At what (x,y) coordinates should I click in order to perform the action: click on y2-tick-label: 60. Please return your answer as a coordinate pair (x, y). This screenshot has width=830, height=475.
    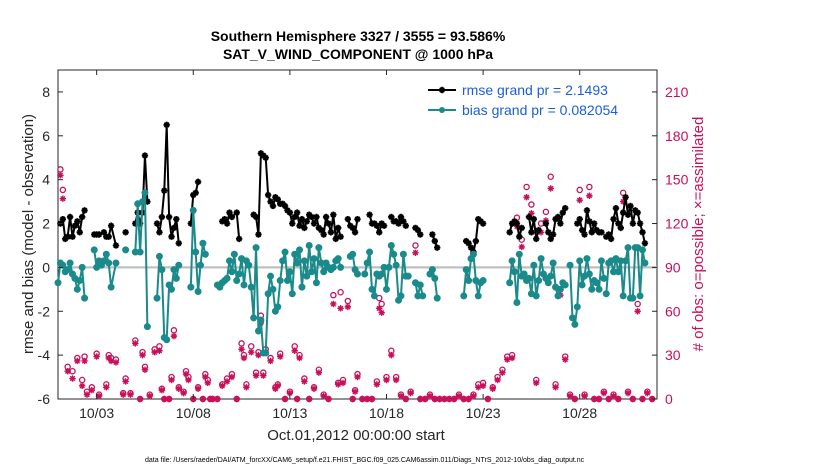
    Looking at the image, I should click on (673, 311).